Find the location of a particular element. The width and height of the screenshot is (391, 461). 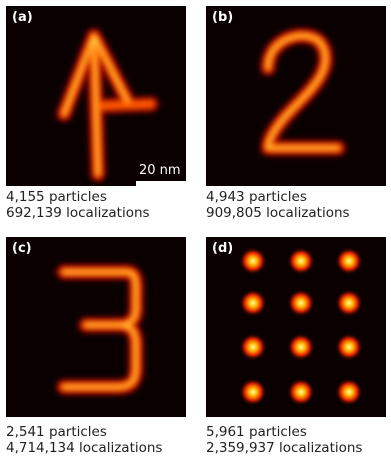

digit-one-render is located at coordinates (107, 105).